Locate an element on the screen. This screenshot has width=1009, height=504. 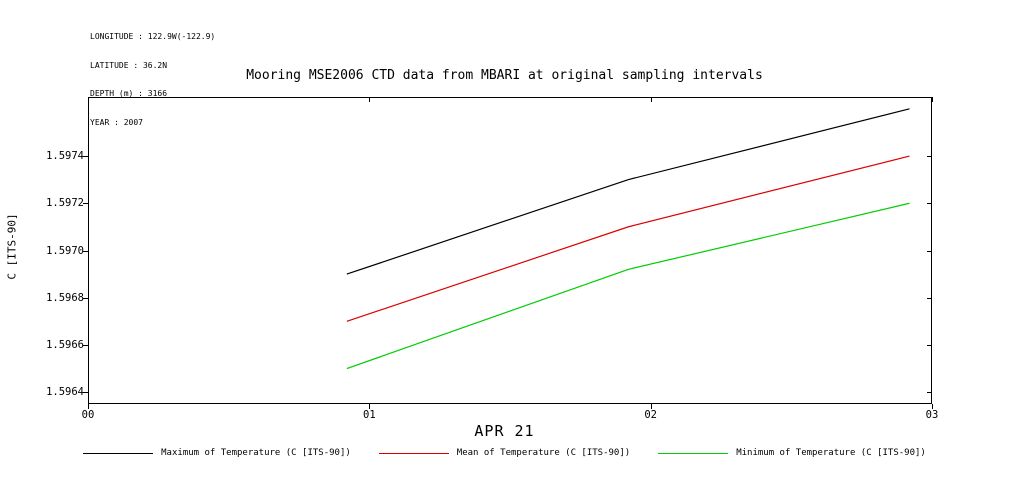
legend-item: Maximum of Temperature (C [ITS-90]) is located at coordinates (217, 453).